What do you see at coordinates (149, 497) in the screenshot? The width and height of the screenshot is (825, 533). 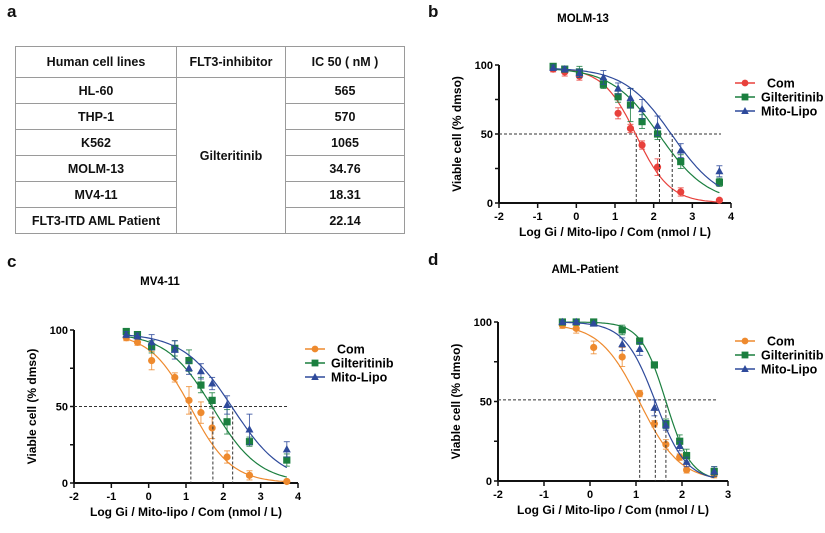 I see `x-tick-label: 0` at bounding box center [149, 497].